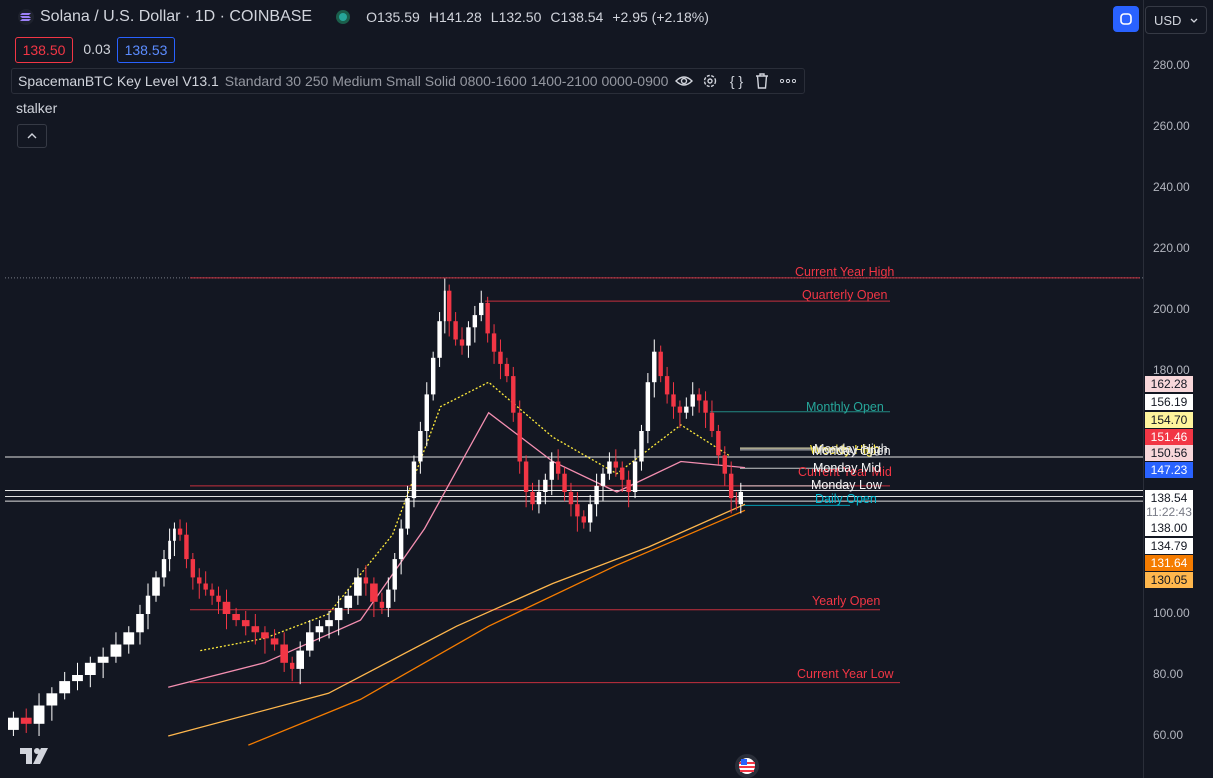 This screenshot has height=778, width=1213. I want to click on indicator-name: SpacemanBTC Key Level V13.1, so click(118, 81).